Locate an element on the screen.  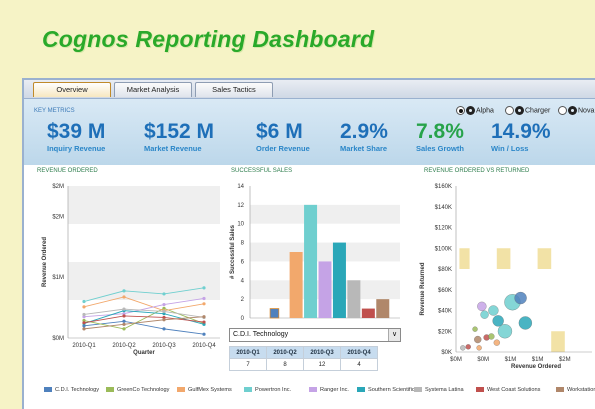
dashboard-title: Cognos Reporting Dashboard is located at coordinates (208, 39).